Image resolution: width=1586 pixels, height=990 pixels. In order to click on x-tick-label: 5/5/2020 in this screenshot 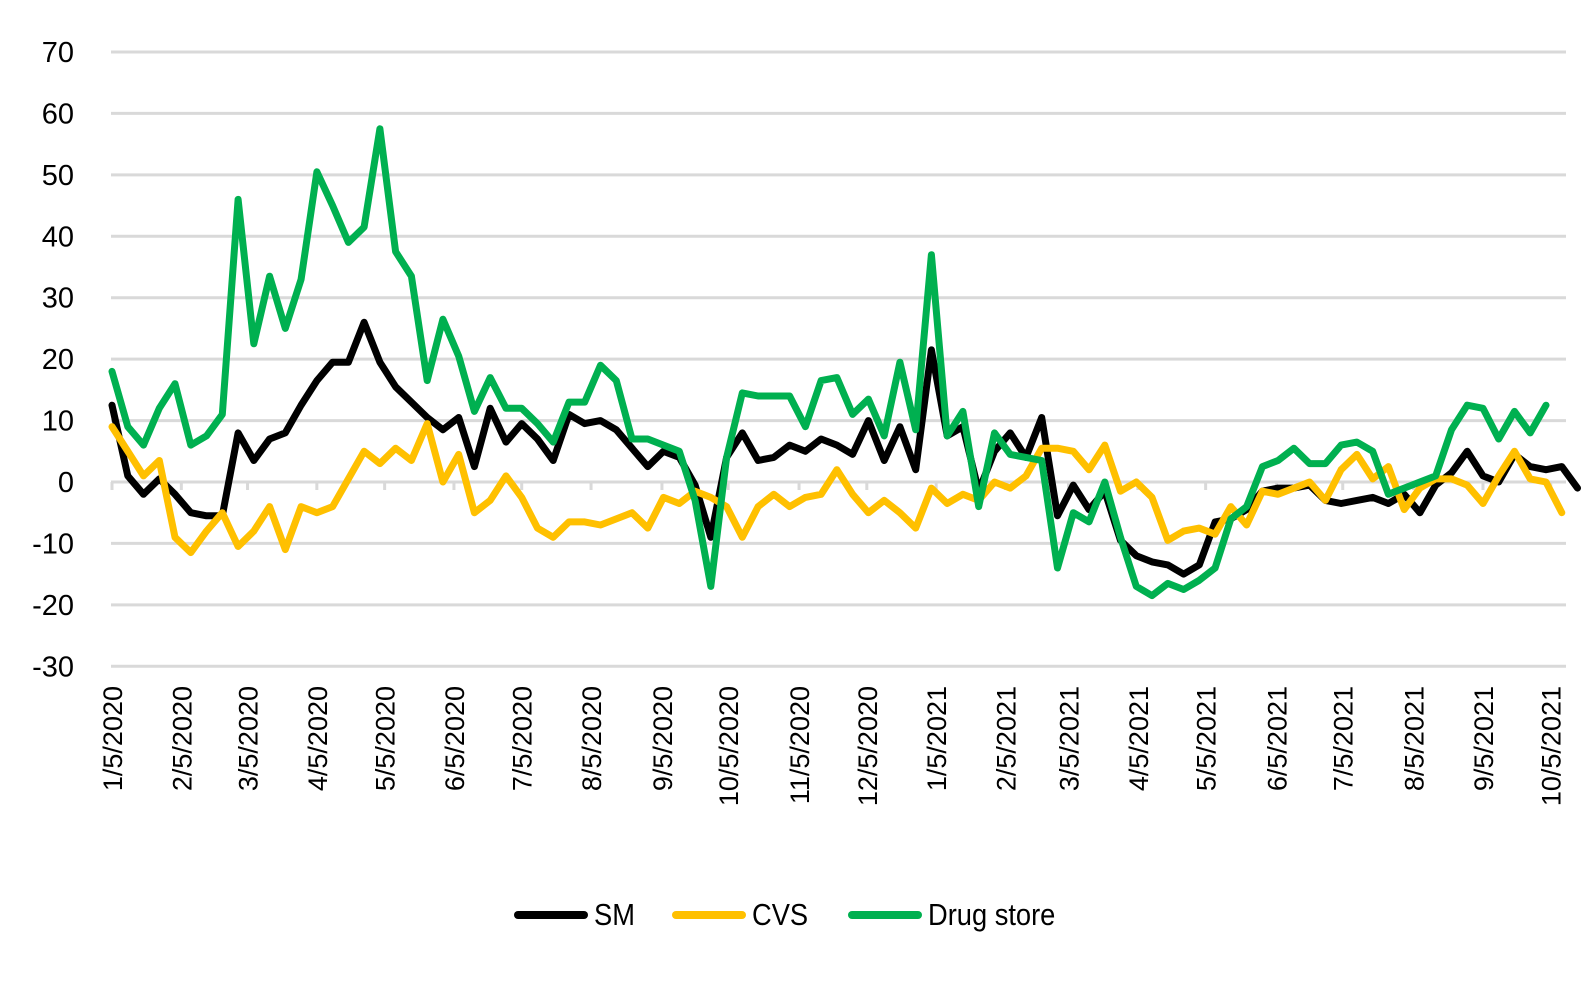, I will do `click(386, 738)`.